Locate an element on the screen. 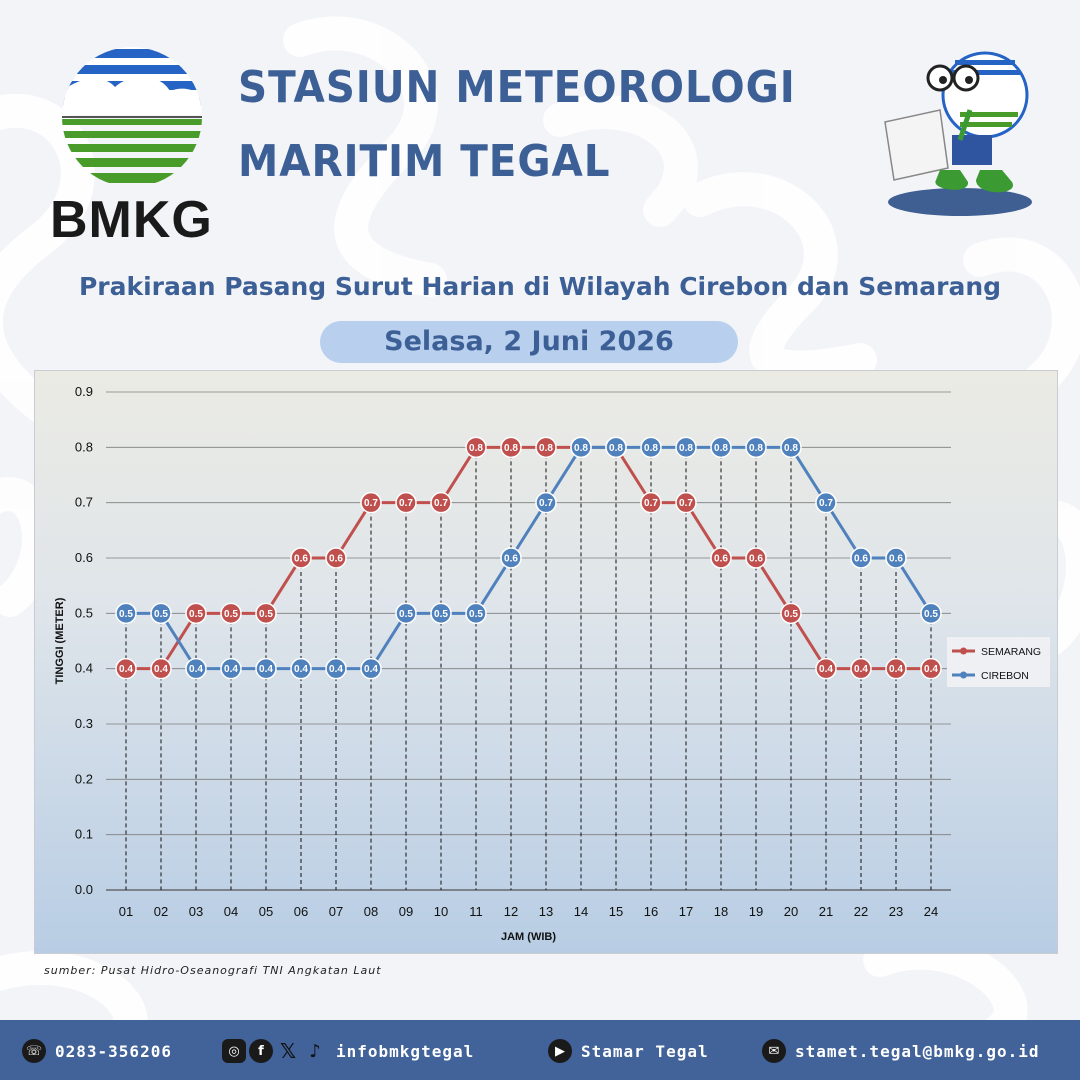 The height and width of the screenshot is (1080, 1080). y-tick-label: 0.9 is located at coordinates (84, 391).